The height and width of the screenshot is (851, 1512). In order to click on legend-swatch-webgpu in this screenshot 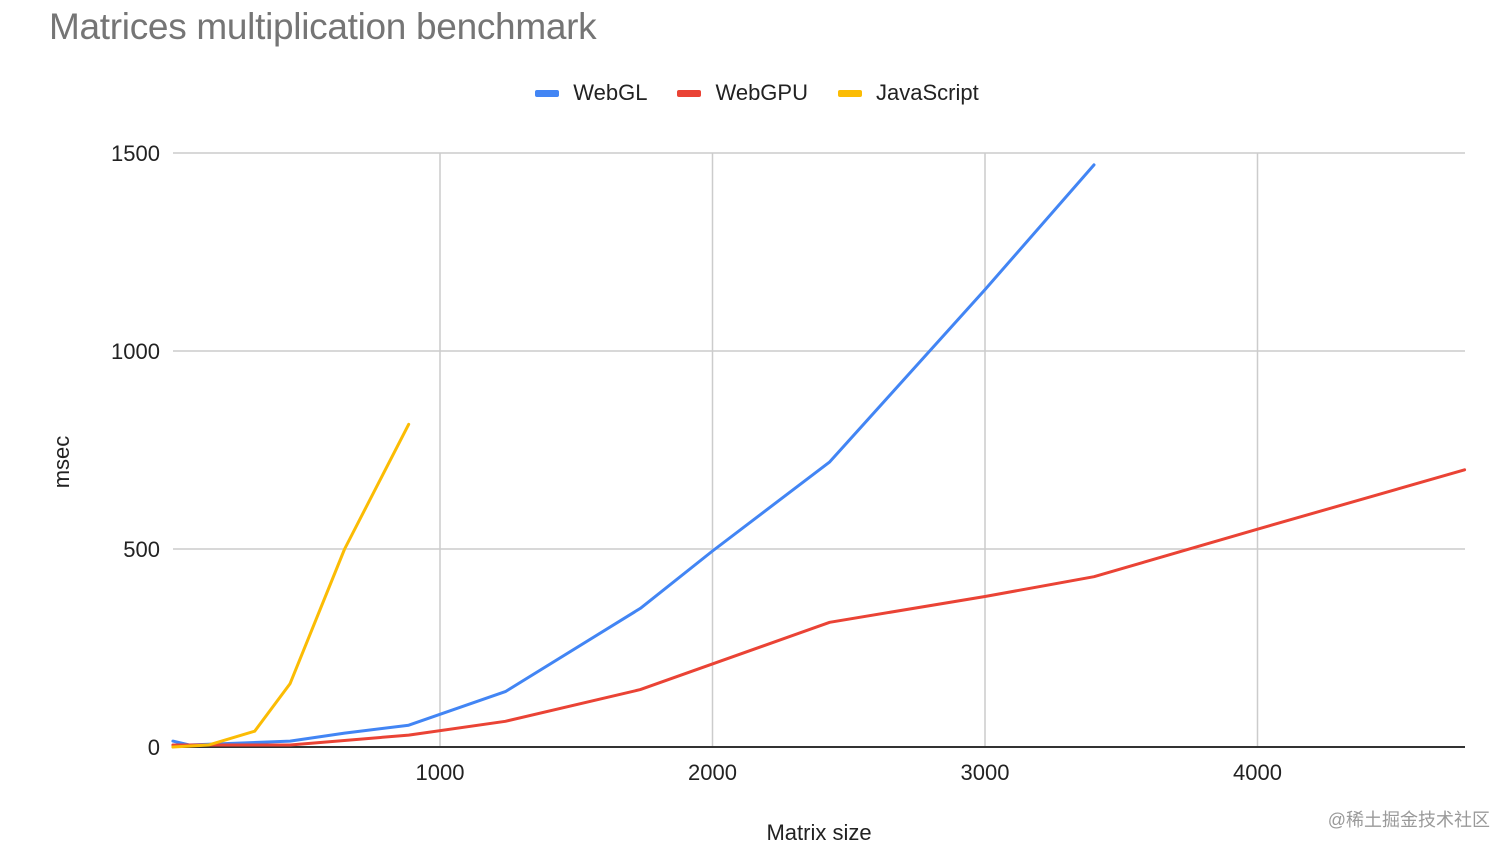, I will do `click(689, 93)`.